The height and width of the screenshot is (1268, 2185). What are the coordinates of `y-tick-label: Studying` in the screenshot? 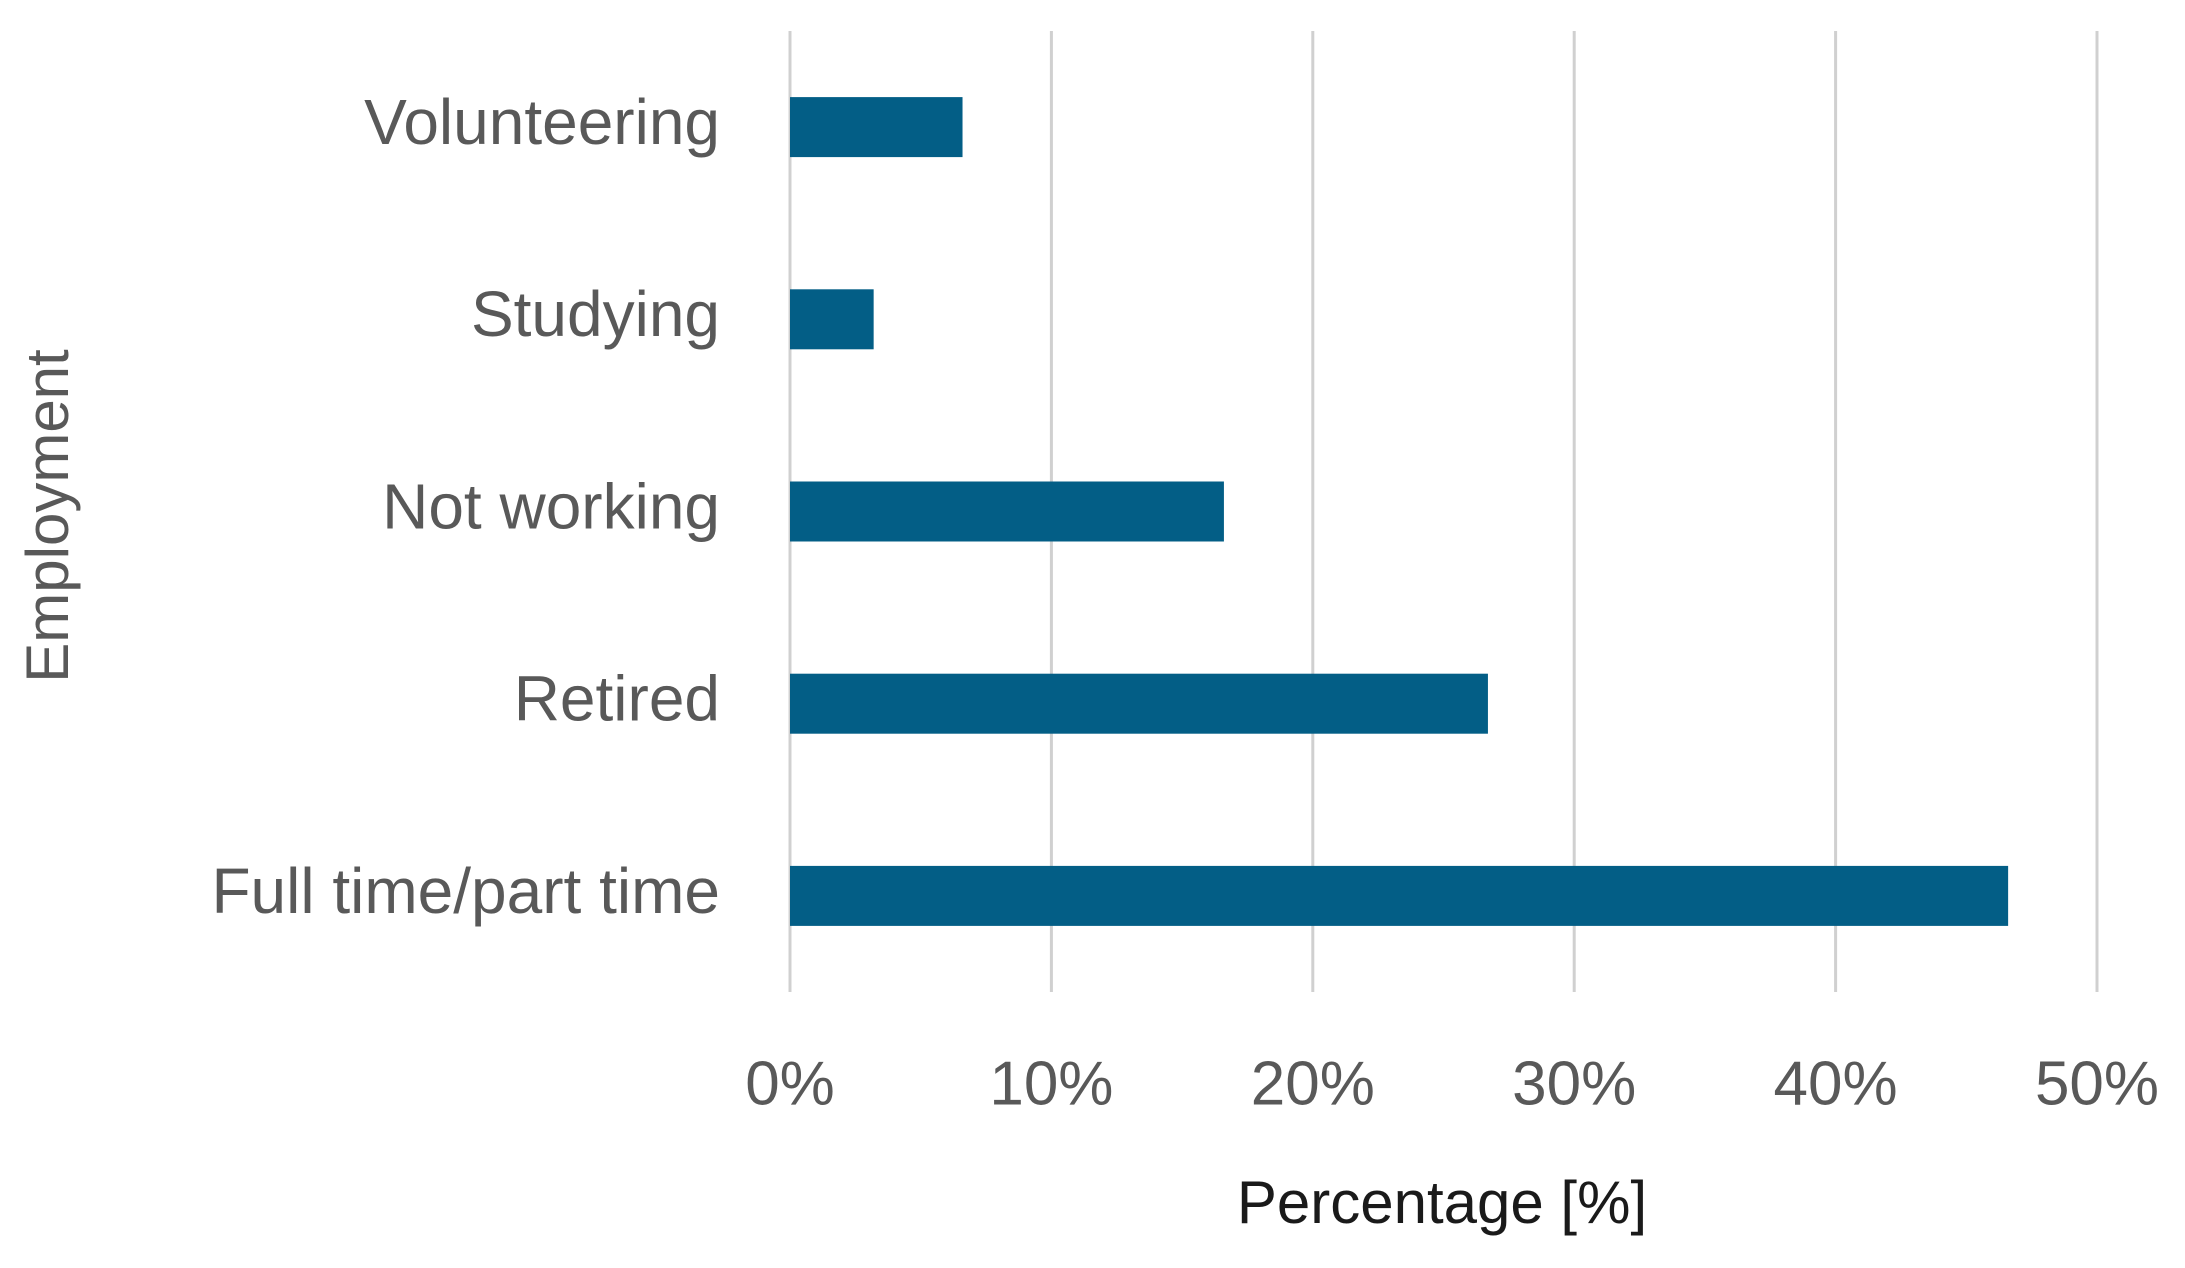 It's located at (595, 314).